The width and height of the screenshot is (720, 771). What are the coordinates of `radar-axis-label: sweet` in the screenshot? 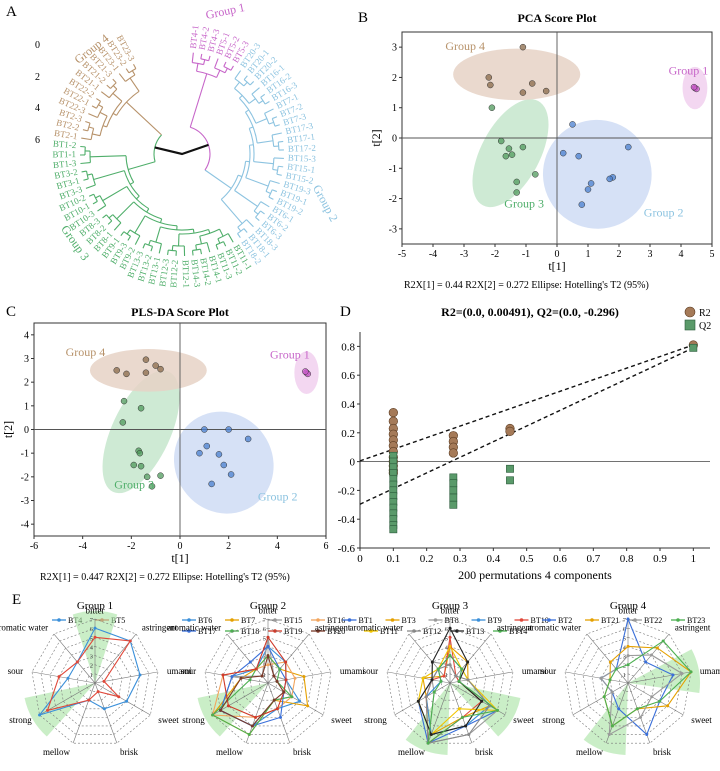 It's located at (168, 720).